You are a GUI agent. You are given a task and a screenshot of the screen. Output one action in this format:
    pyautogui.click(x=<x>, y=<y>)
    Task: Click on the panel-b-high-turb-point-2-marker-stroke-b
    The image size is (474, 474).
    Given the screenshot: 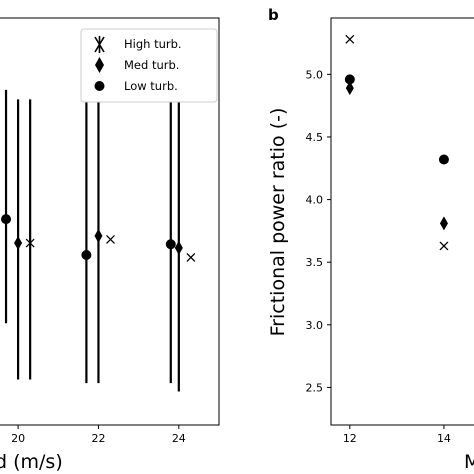 What is the action you would take?
    pyautogui.click(x=444, y=246)
    